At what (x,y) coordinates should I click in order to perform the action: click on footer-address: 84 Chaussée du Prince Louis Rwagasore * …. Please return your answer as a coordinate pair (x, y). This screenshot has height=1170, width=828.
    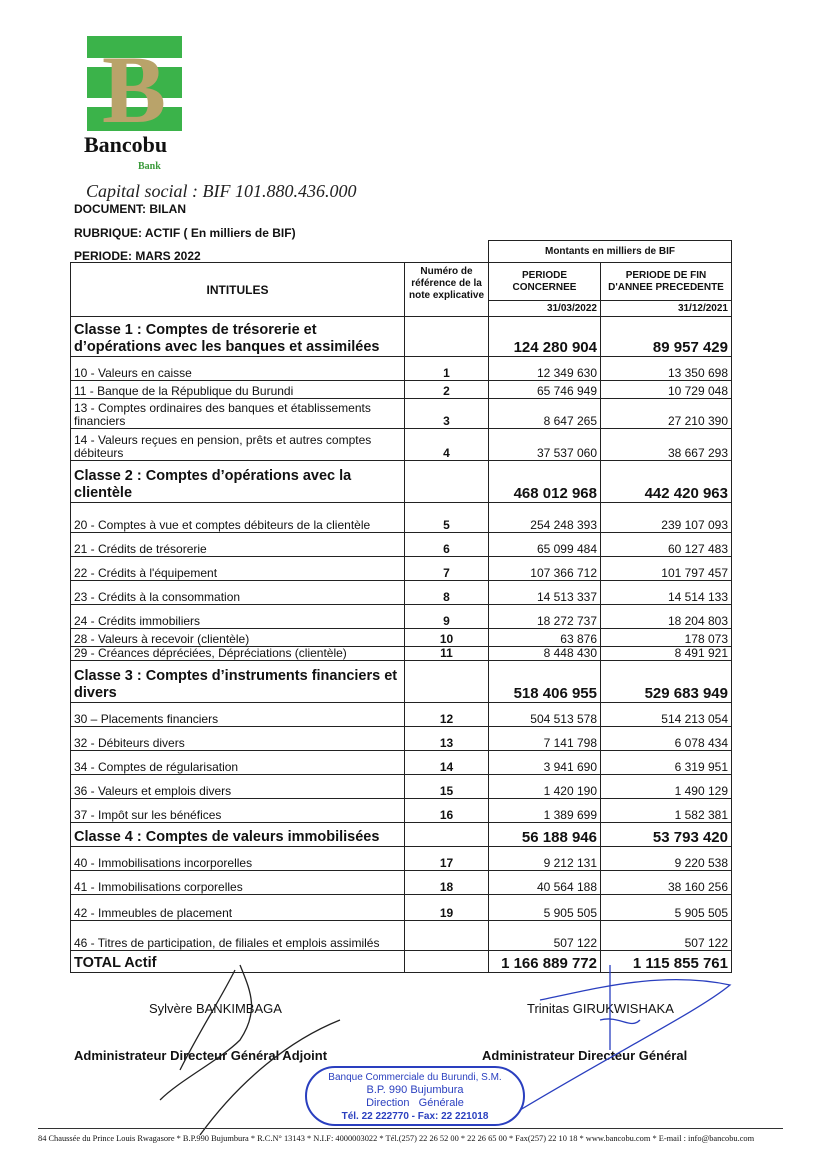
    Looking at the image, I should click on (396, 1138).